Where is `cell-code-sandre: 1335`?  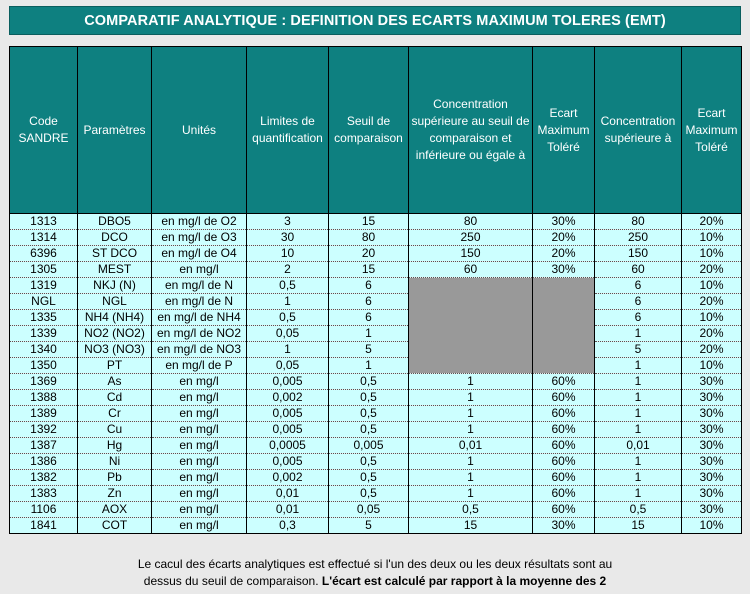 cell-code-sandre: 1335 is located at coordinates (43, 317).